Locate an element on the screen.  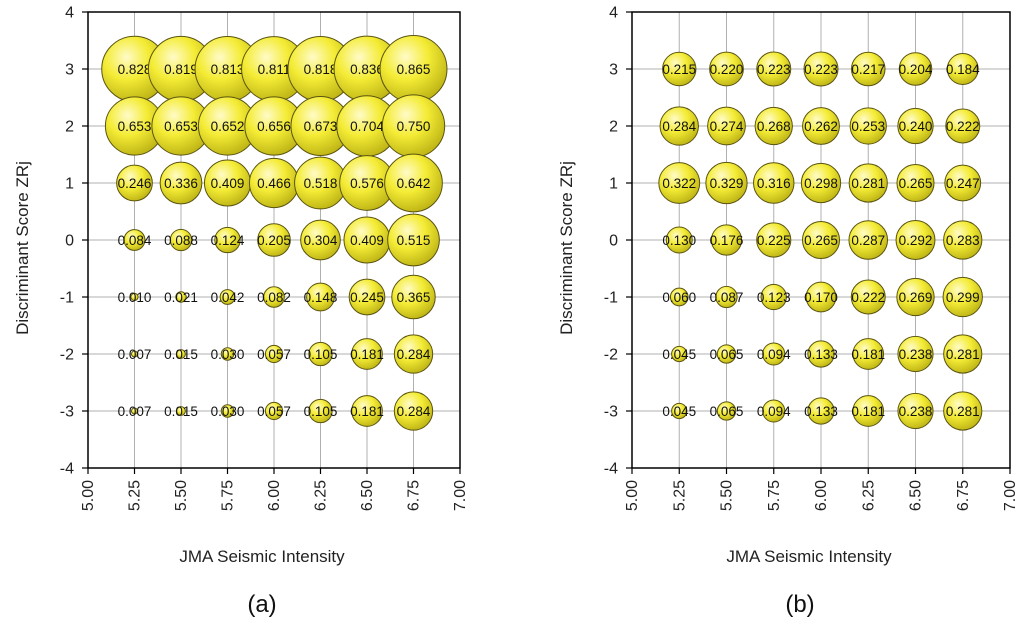
bubble-value-label: 0.217 is located at coordinates (868, 69).